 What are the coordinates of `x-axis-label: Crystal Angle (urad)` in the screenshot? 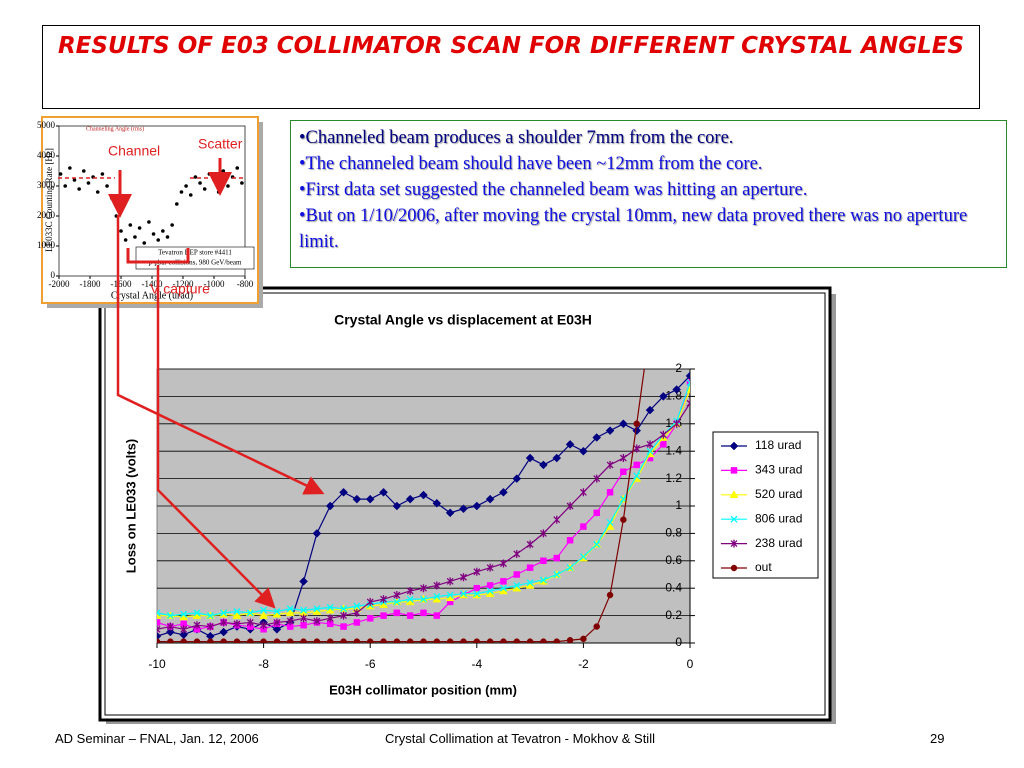 It's located at (152, 295).